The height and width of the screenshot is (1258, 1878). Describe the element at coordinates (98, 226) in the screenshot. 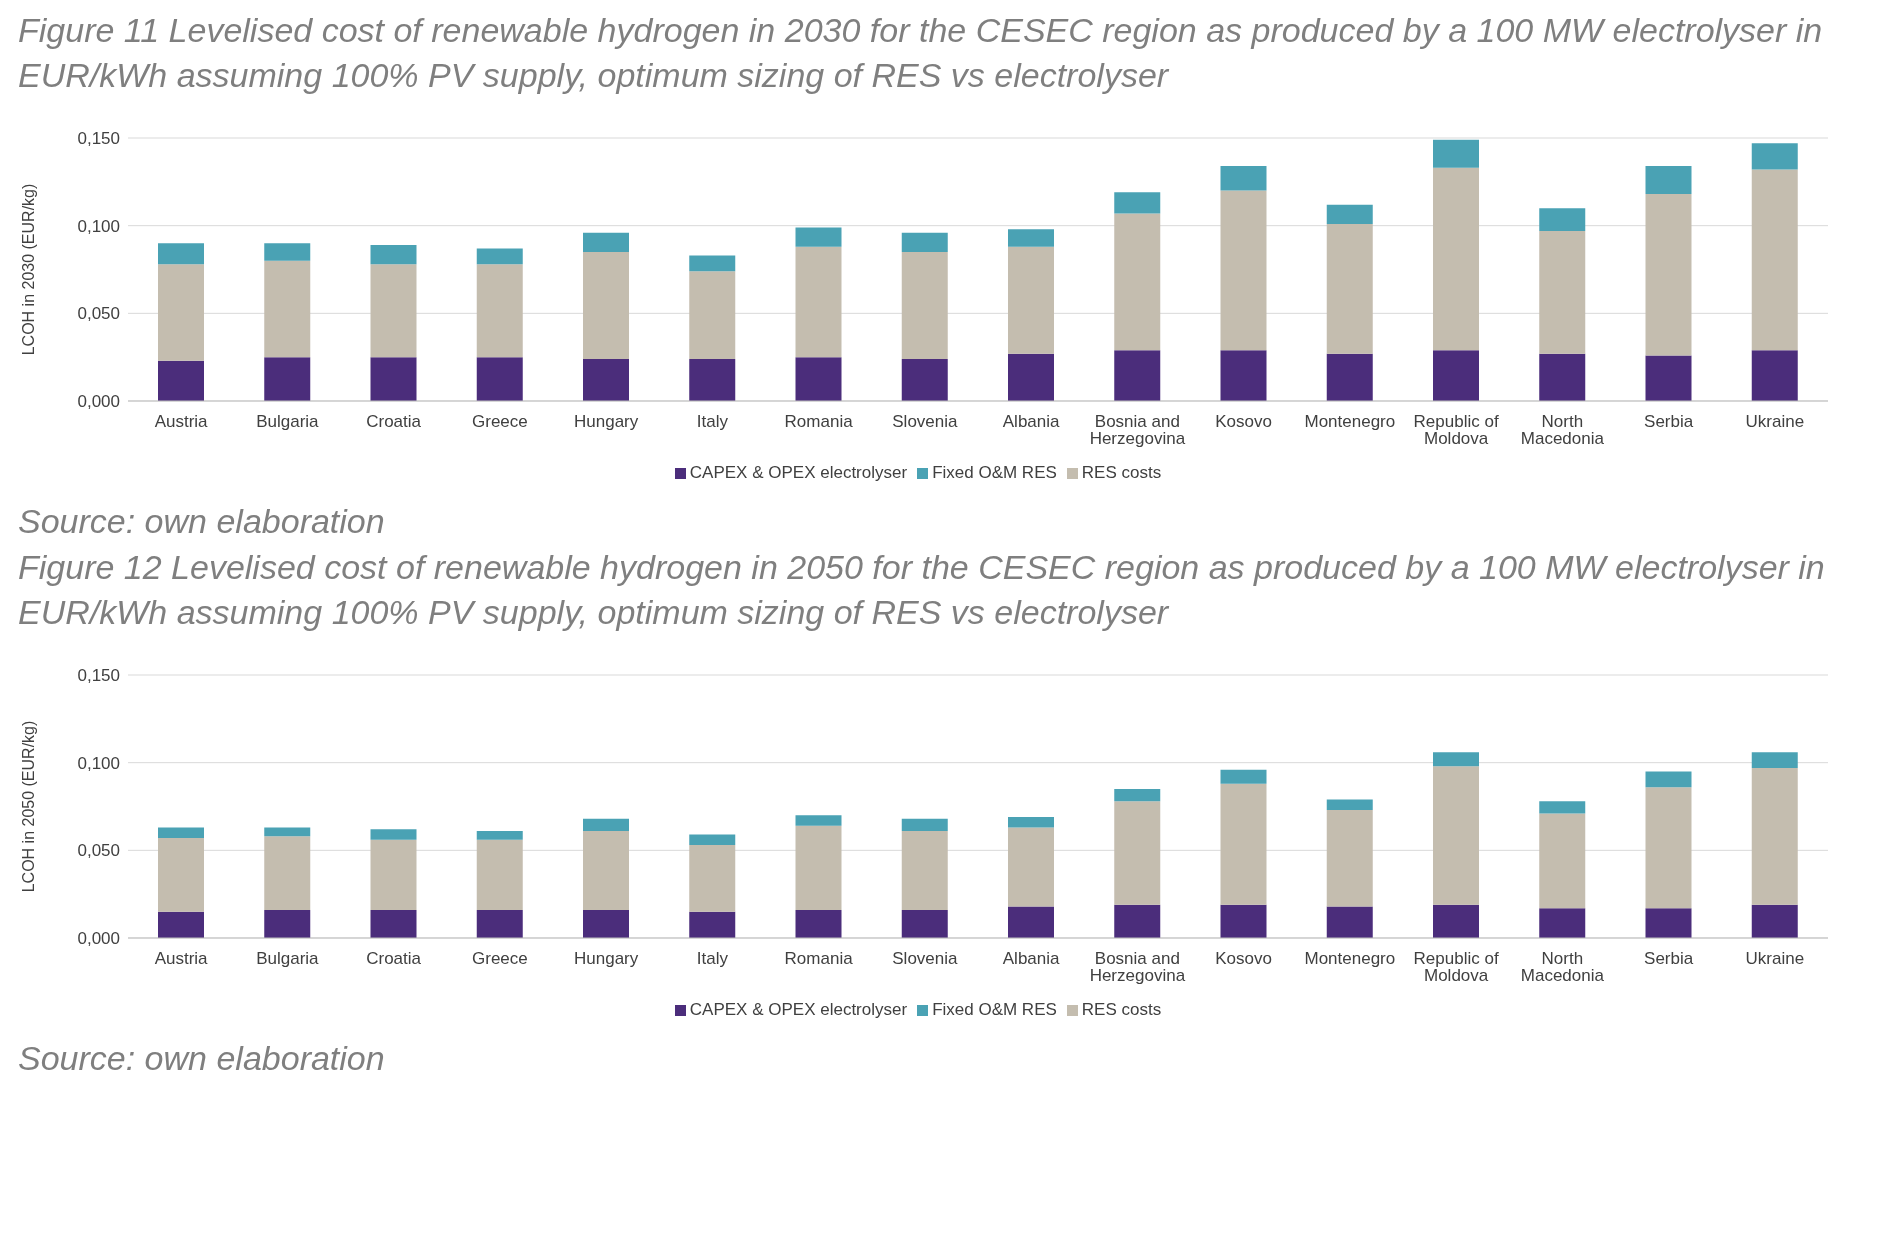

I see `y-tick-label: 0,100` at that location.